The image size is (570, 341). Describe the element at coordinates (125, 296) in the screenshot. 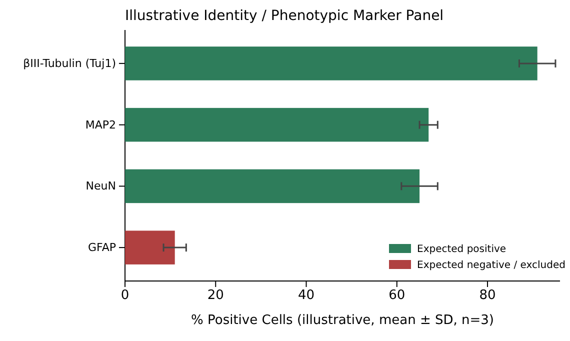

I see `x-tick-label: 0` at that location.